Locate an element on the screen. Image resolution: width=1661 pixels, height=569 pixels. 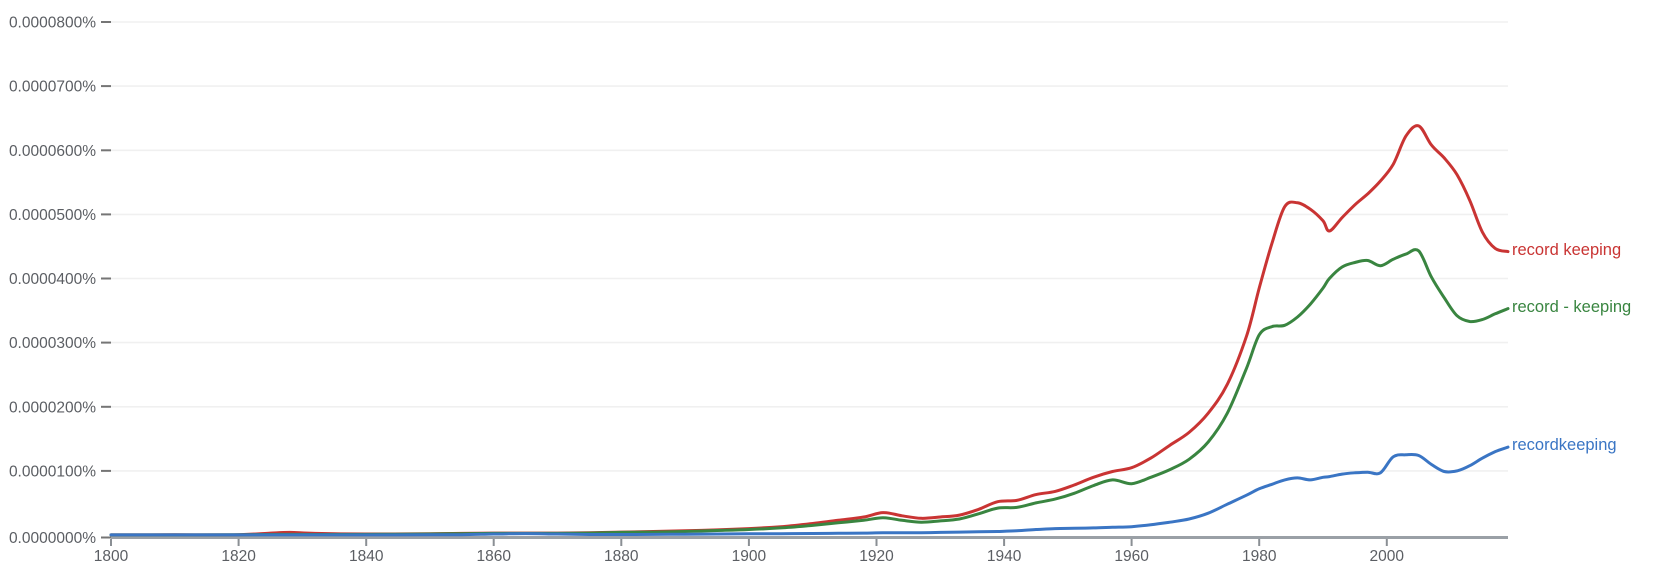
series-label-record-hyphen-keeping: record - keeping is located at coordinates (1572, 306).